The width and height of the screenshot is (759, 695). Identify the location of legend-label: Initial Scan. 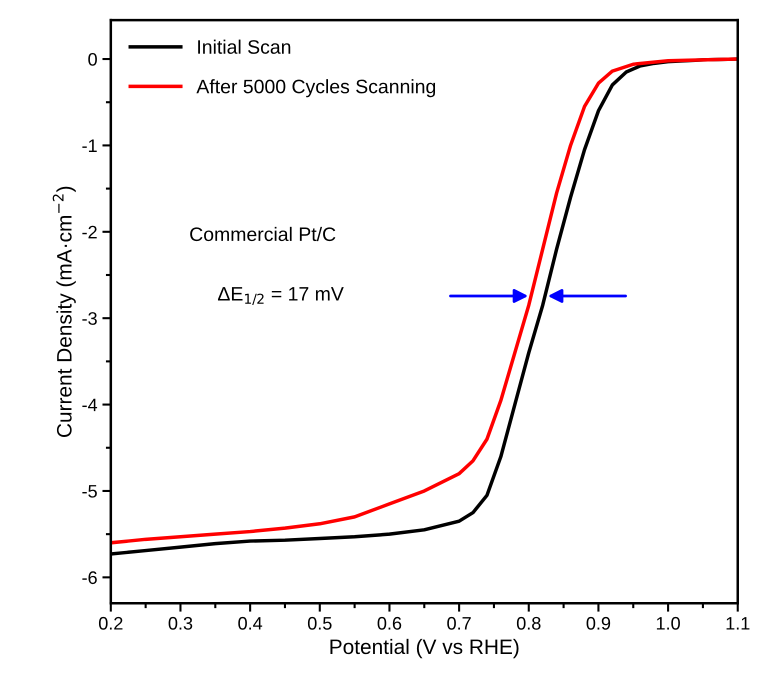
(244, 47).